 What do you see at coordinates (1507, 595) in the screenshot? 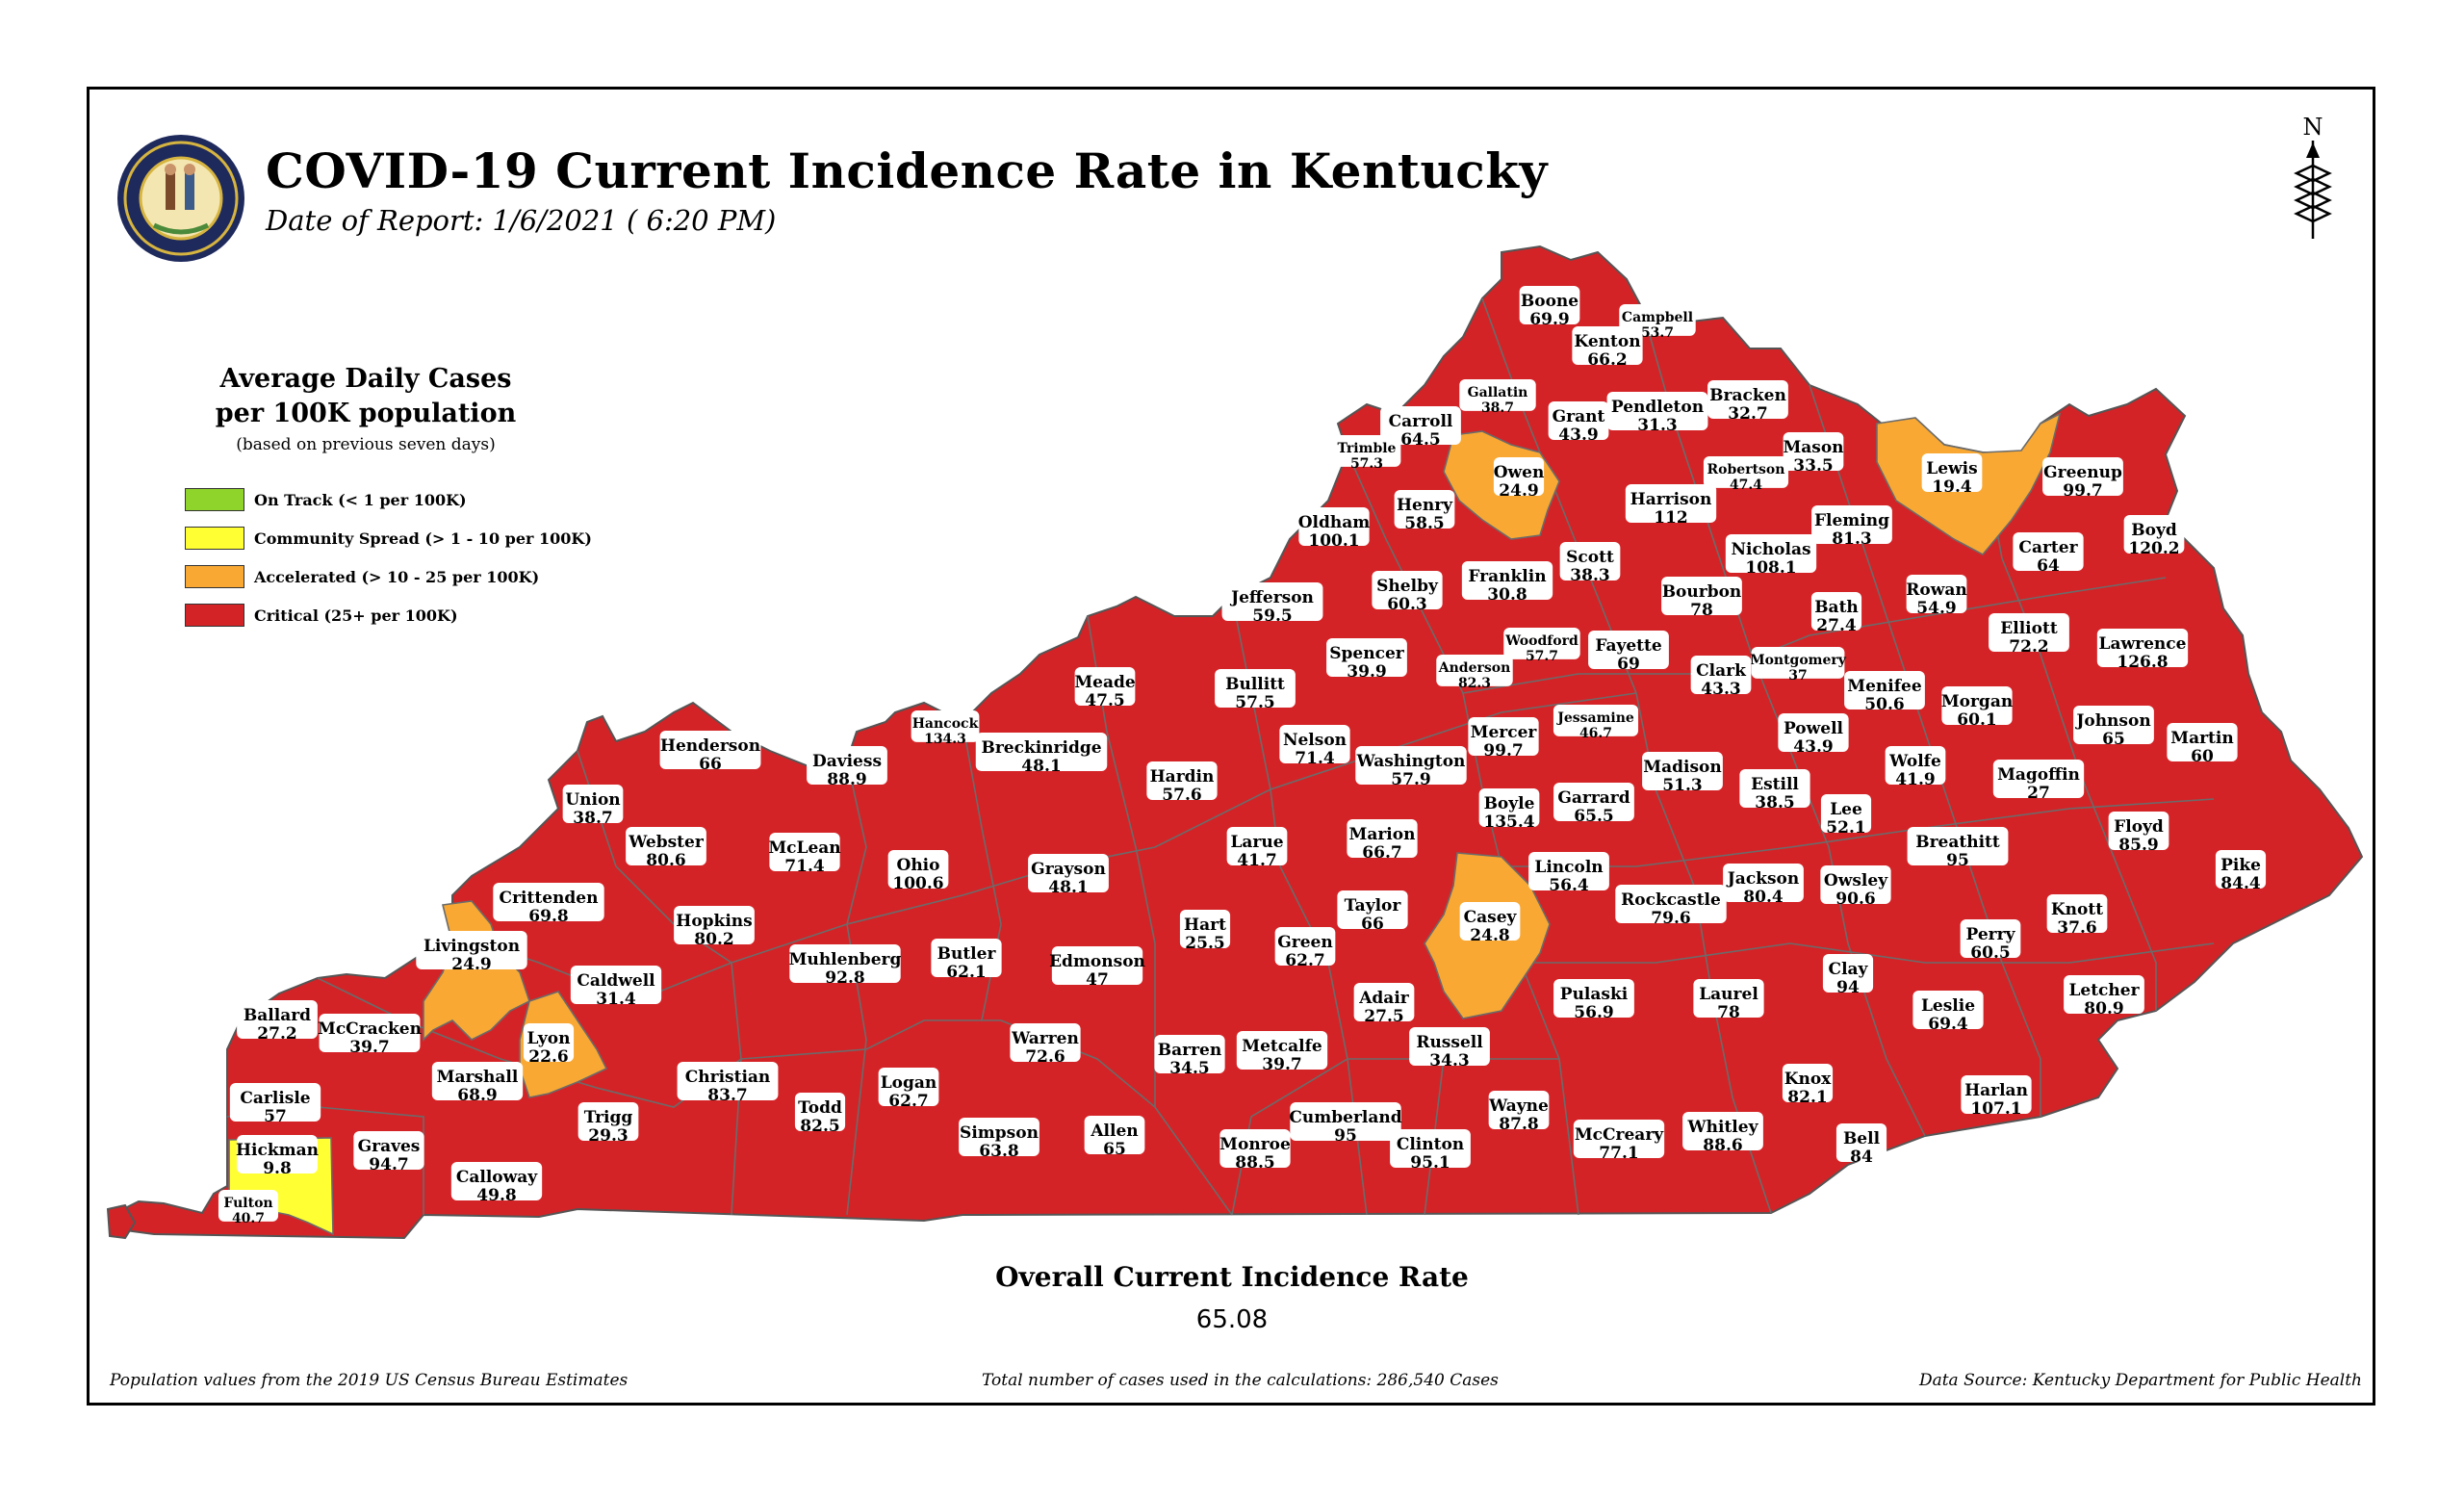
I see `county-value: 30.8` at bounding box center [1507, 595].